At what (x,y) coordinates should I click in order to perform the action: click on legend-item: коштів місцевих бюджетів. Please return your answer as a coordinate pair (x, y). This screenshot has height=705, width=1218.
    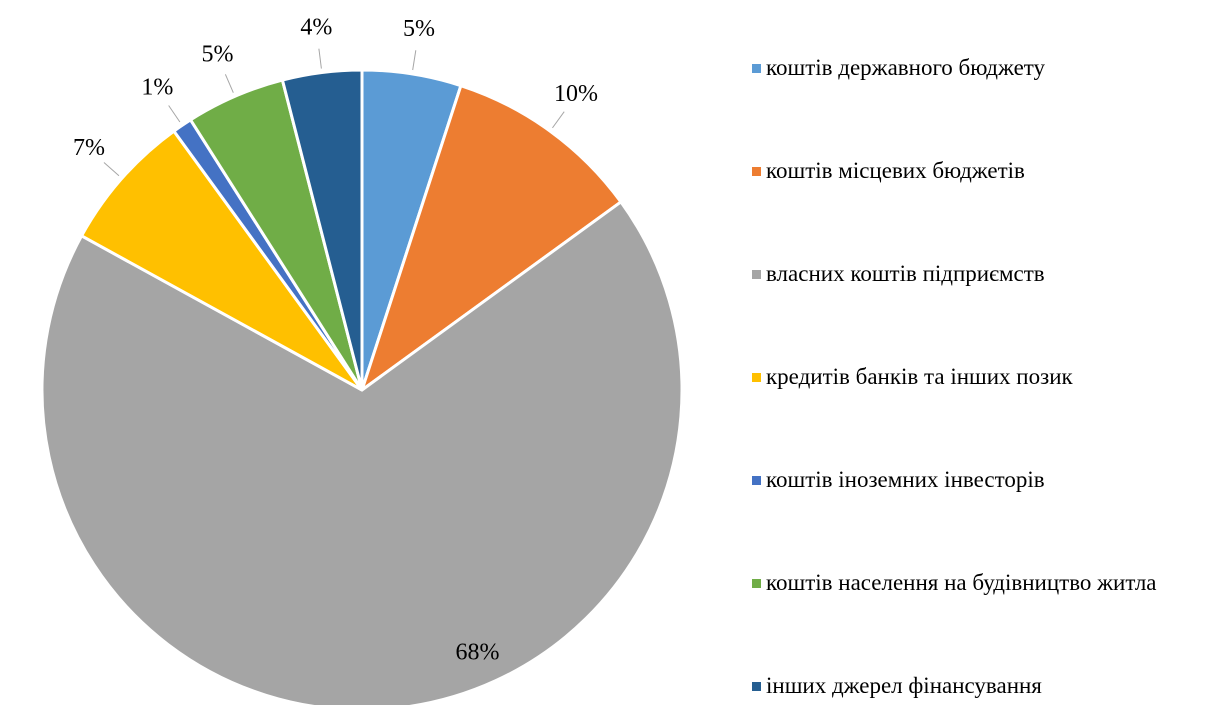
    Looking at the image, I should click on (888, 171).